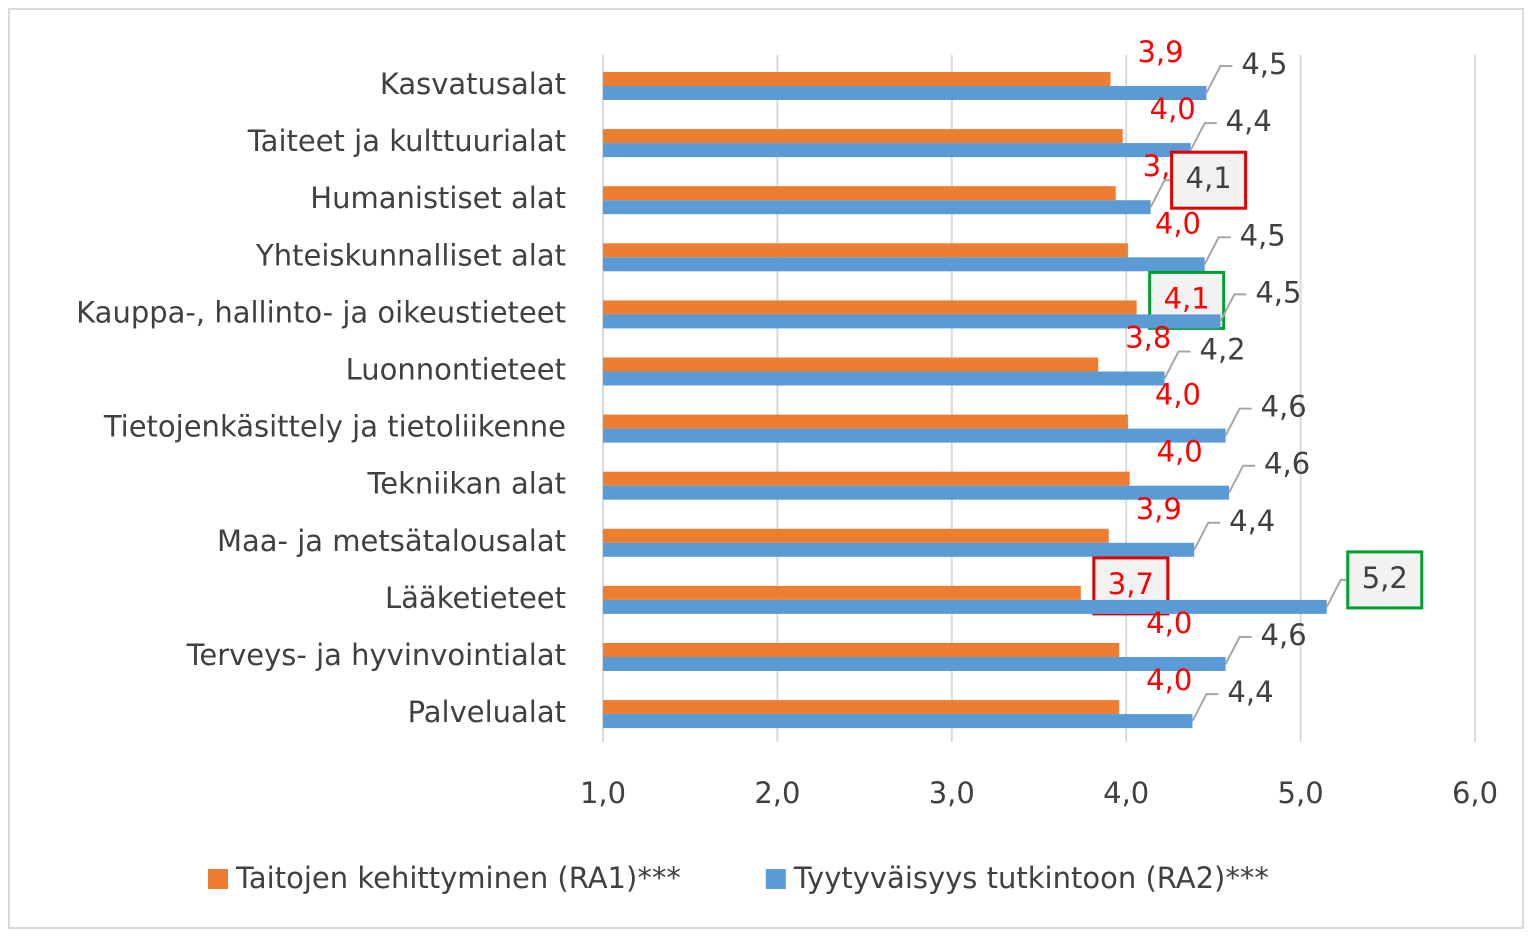 The width and height of the screenshot is (1532, 937). Describe the element at coordinates (410, 255) in the screenshot. I see `y-tick-label: Yhteiskunnalliset alat` at that location.